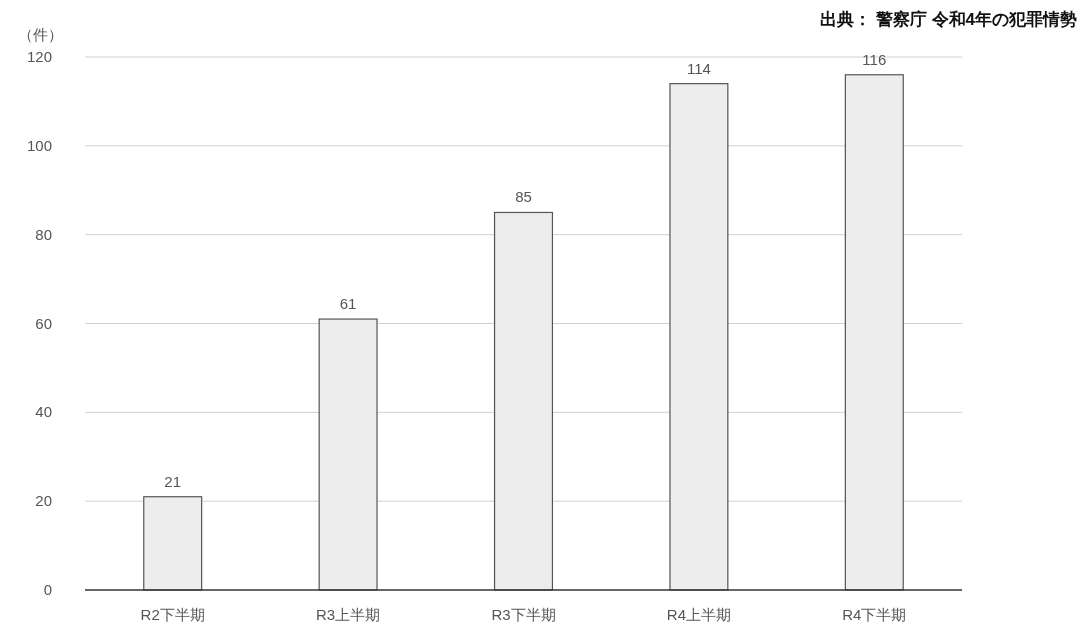  What do you see at coordinates (43, 234) in the screenshot?
I see `y-tick-label: 80` at bounding box center [43, 234].